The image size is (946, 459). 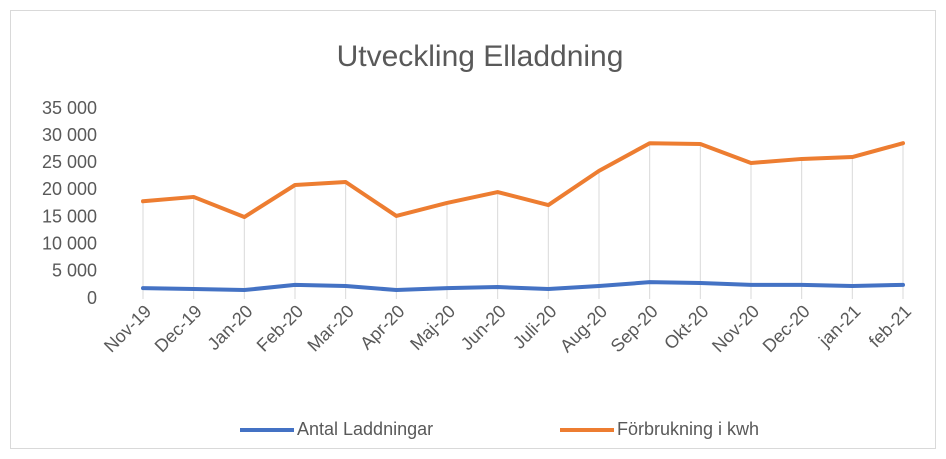 What do you see at coordinates (365, 429) in the screenshot?
I see `legend-label: Antal Laddningar` at bounding box center [365, 429].